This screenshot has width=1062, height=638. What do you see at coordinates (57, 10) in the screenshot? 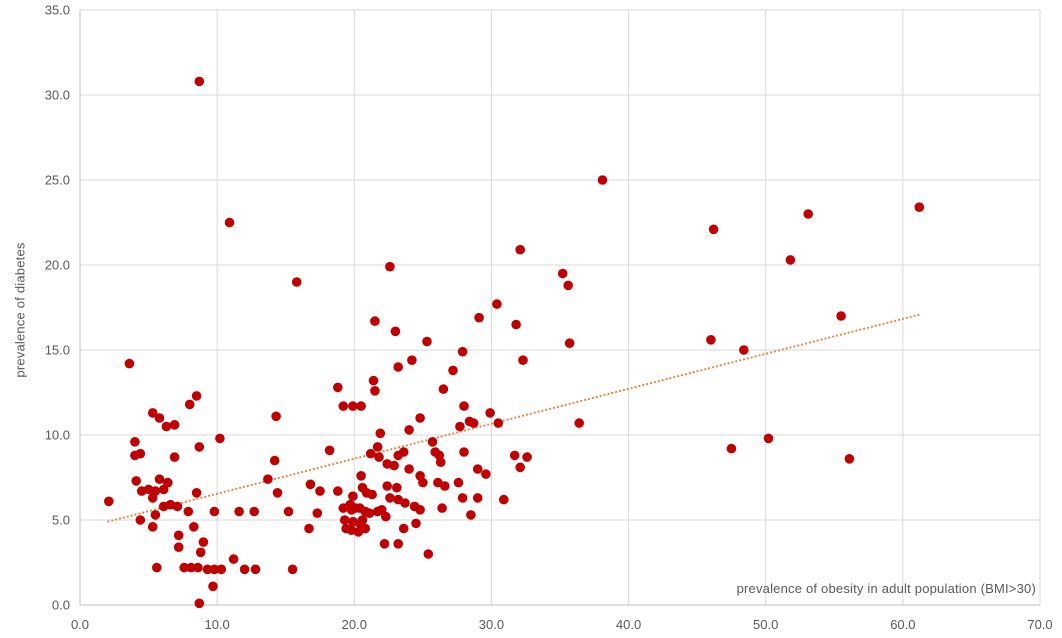
I see `y-tick-label: 35.0` at bounding box center [57, 10].